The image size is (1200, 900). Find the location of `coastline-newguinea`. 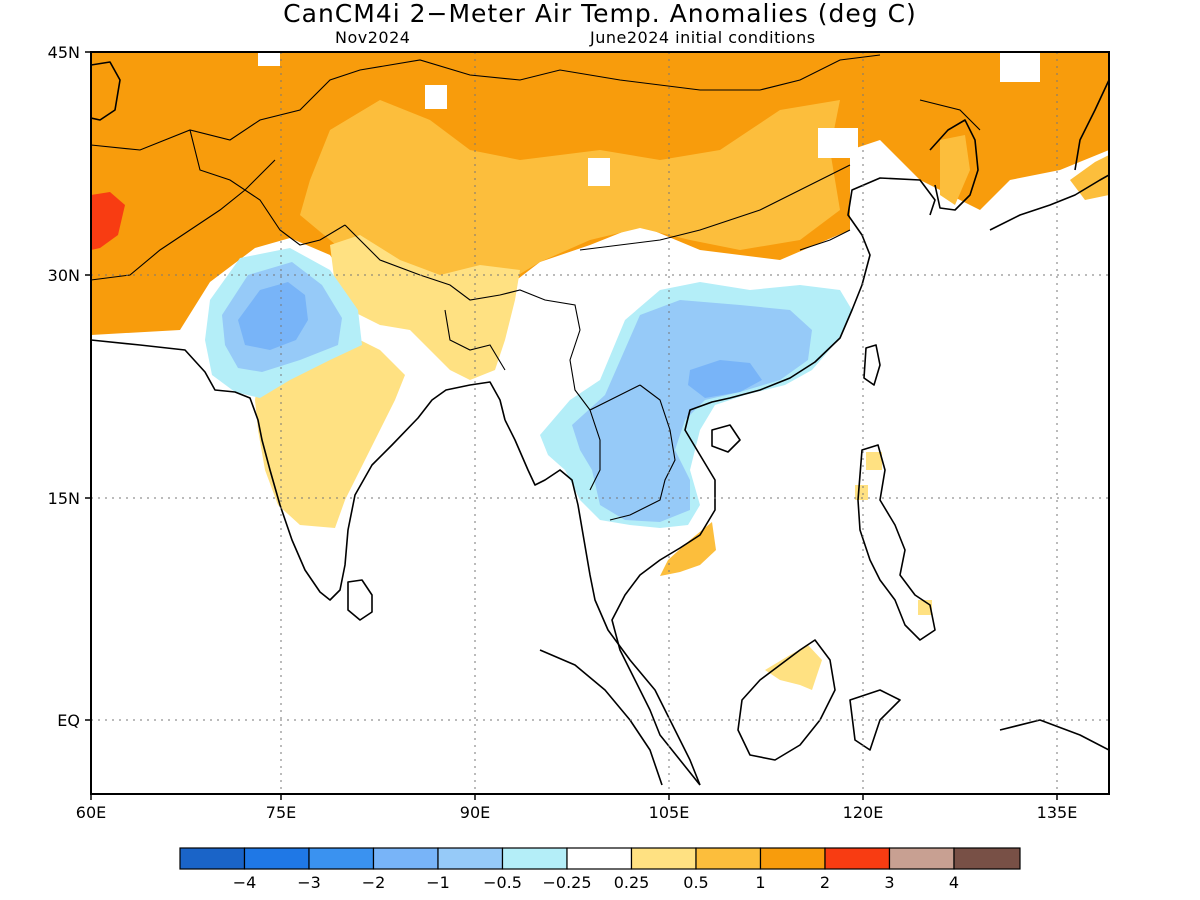

coastline-newguinea is located at coordinates (1054, 735).